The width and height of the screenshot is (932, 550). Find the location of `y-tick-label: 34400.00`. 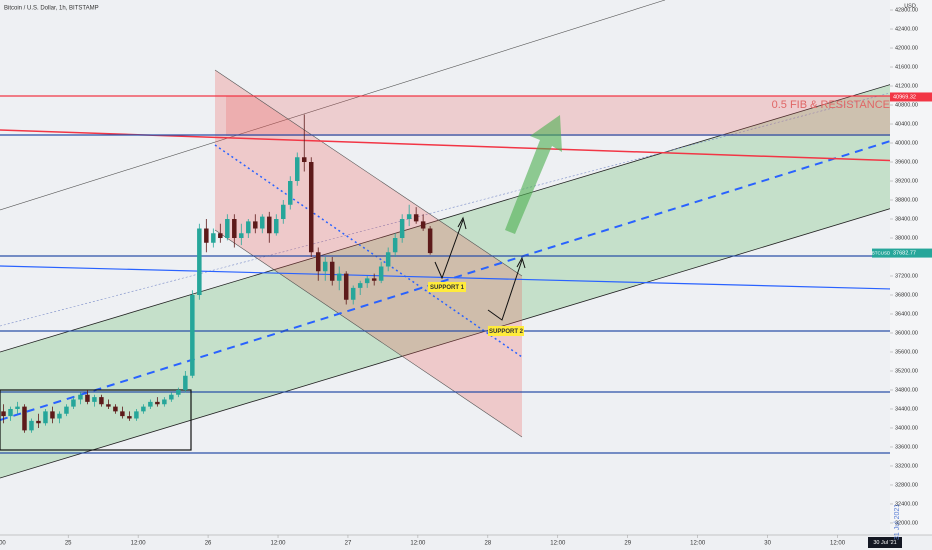

y-tick-label: 34400.00 is located at coordinates (906, 409).